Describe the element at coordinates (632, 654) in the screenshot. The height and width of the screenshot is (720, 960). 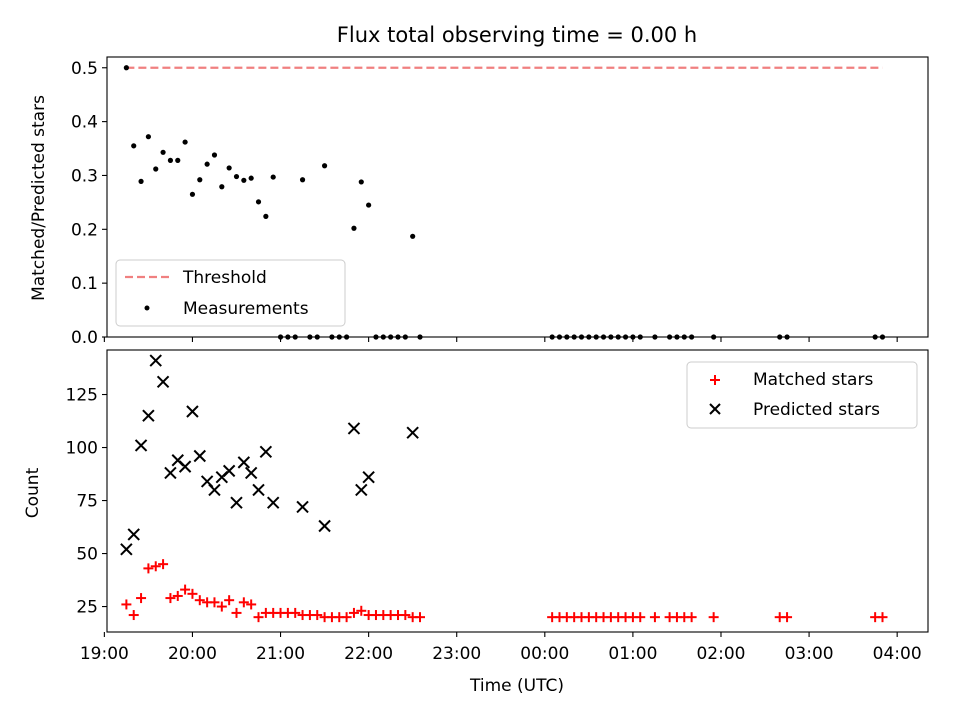
I see `count-x-tick-label: 01:00` at that location.